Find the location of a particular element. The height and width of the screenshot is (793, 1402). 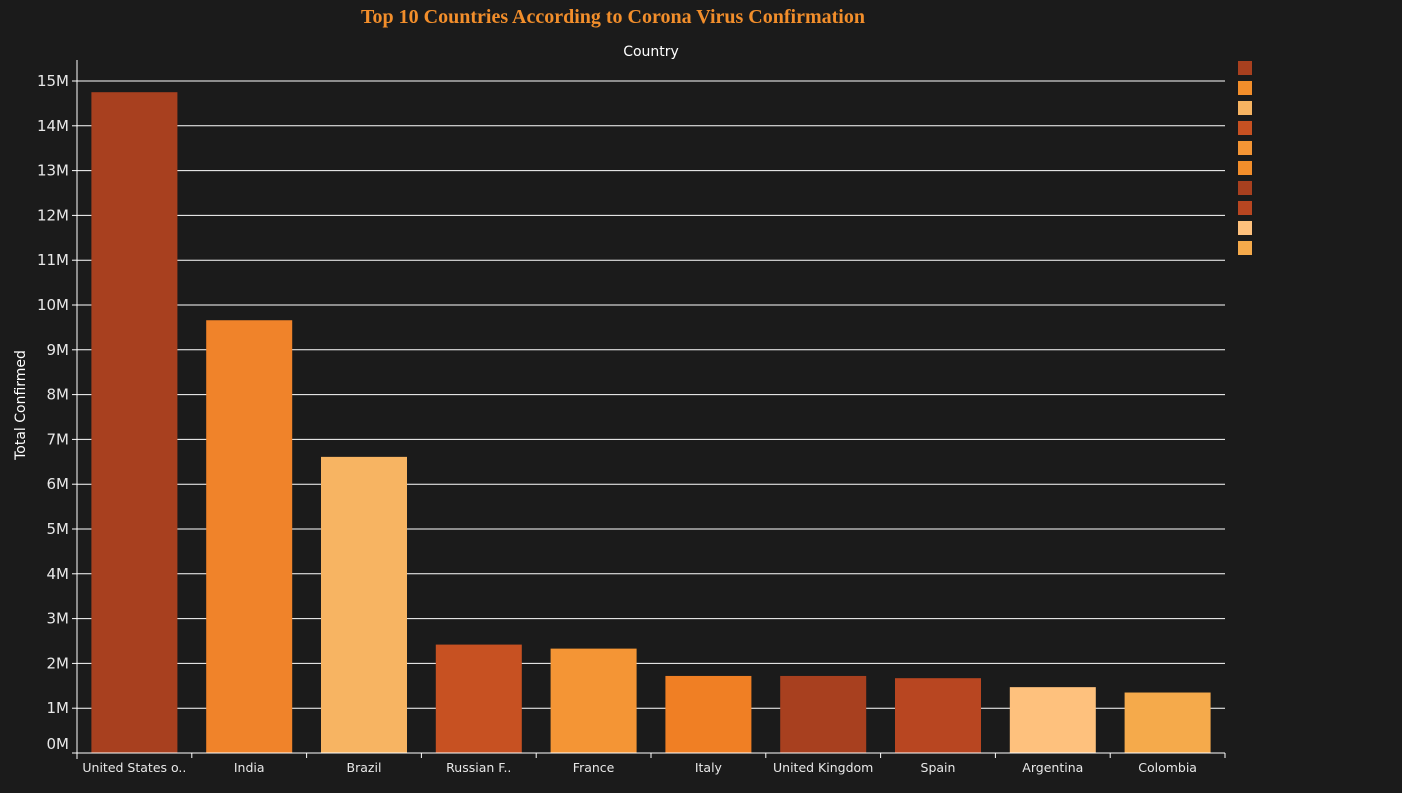

y-tick-label: 12M is located at coordinates (53, 215).